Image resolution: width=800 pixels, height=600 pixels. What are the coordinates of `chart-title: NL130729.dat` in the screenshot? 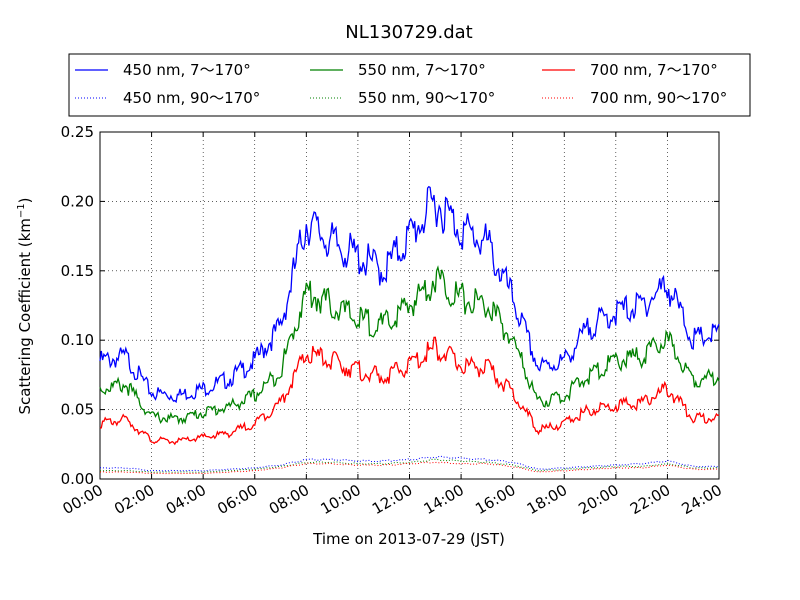 It's located at (408, 32).